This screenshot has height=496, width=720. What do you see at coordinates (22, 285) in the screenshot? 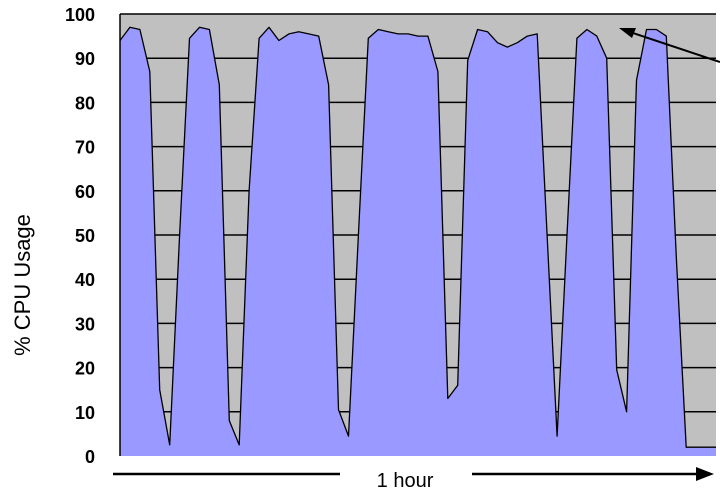
I see `y-axis-label: % CPU Usage` at bounding box center [22, 285].